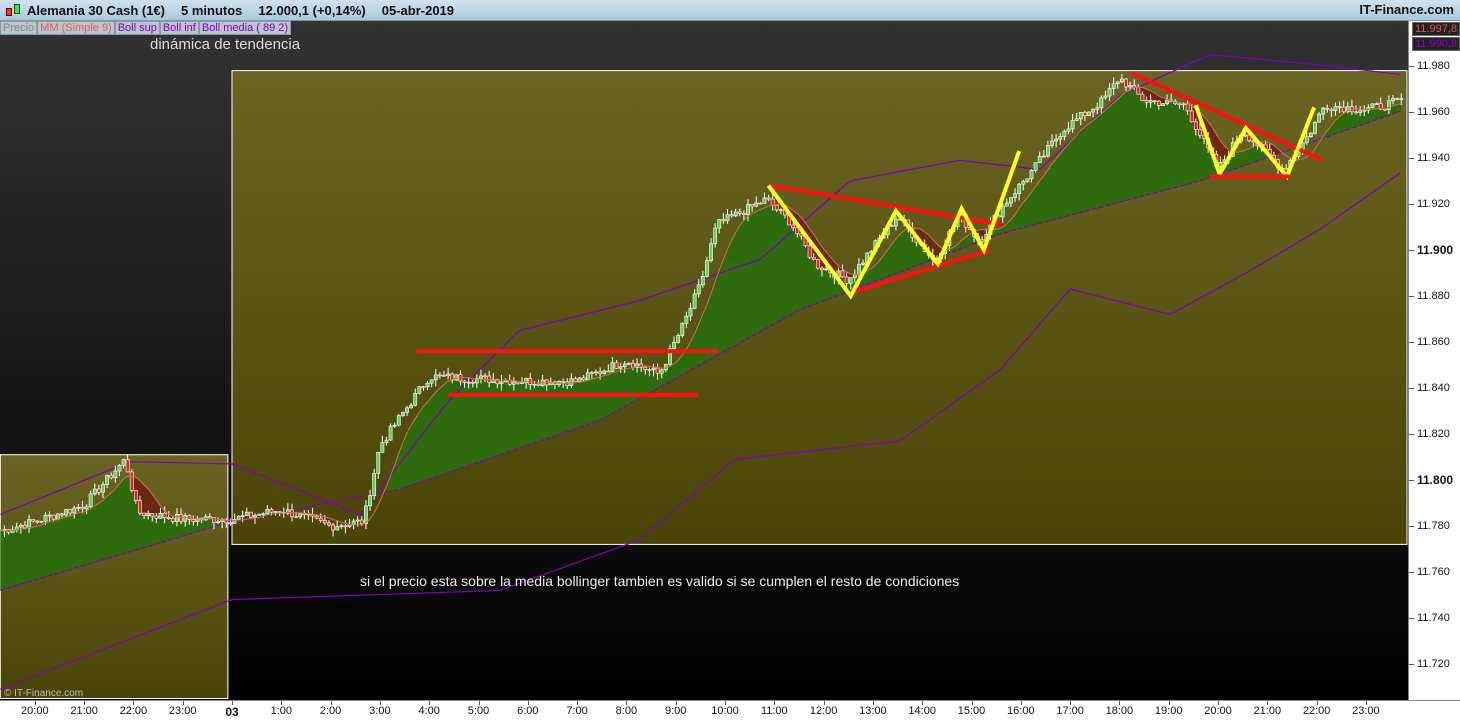 This screenshot has width=1460, height=720. I want to click on date: 05-abr-2019, so click(418, 10).